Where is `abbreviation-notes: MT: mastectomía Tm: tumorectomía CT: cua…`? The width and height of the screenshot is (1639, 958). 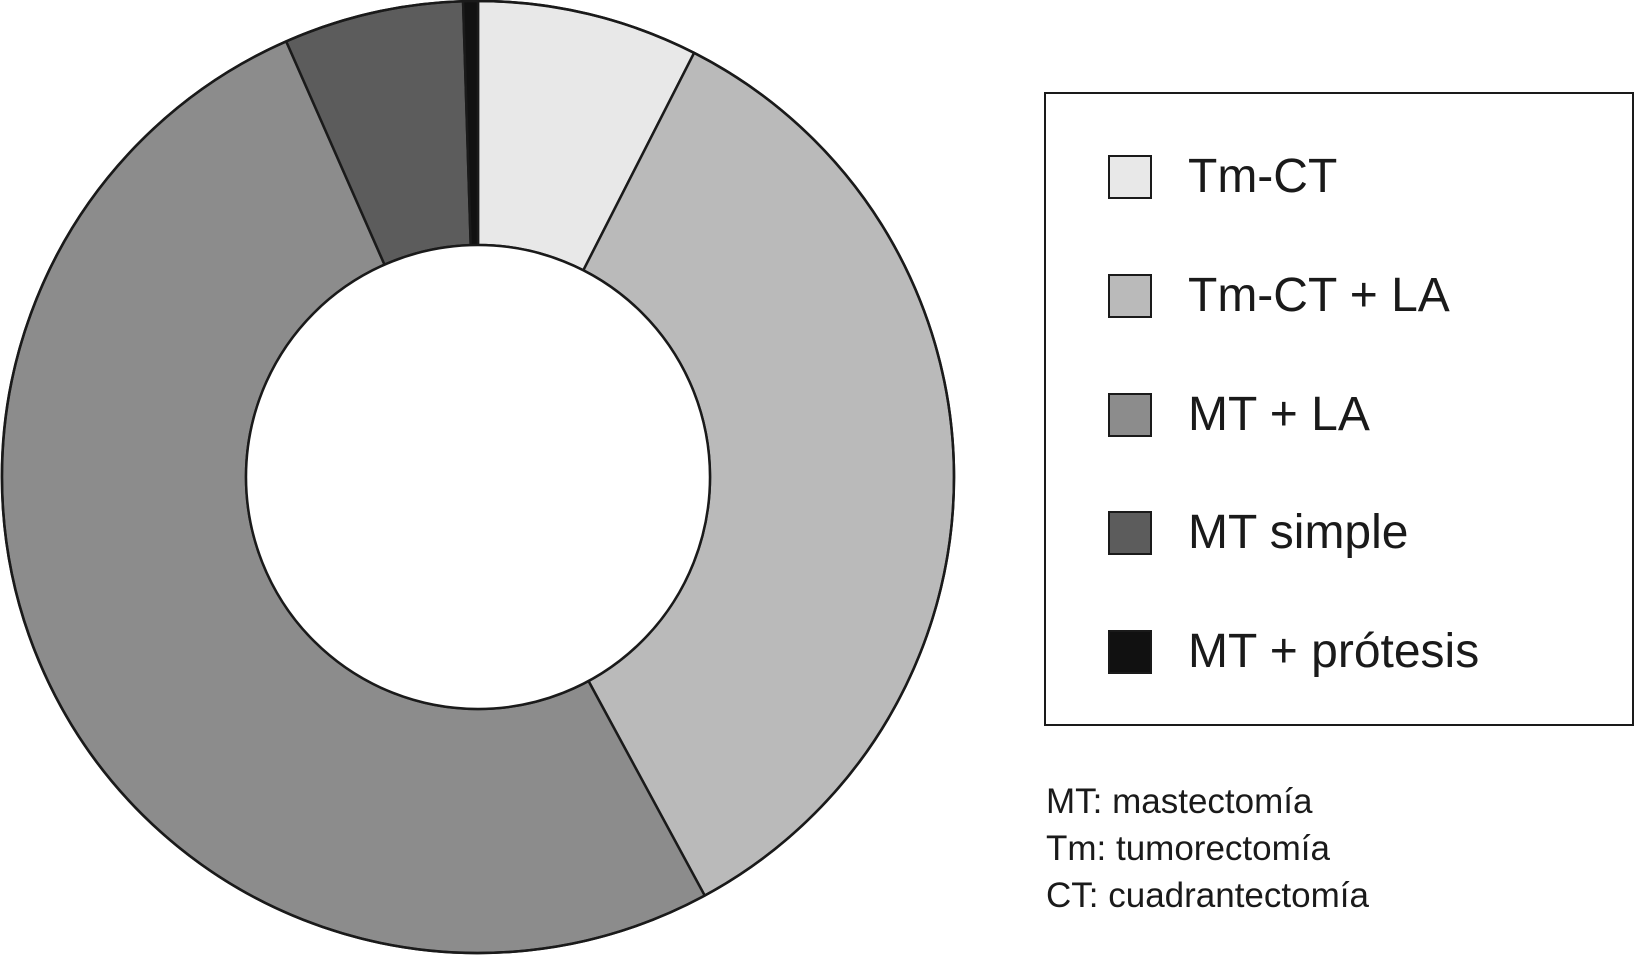
abbreviation-notes: MT: mastectomía Tm: tumorectomía CT: cua… is located at coordinates (1207, 848).